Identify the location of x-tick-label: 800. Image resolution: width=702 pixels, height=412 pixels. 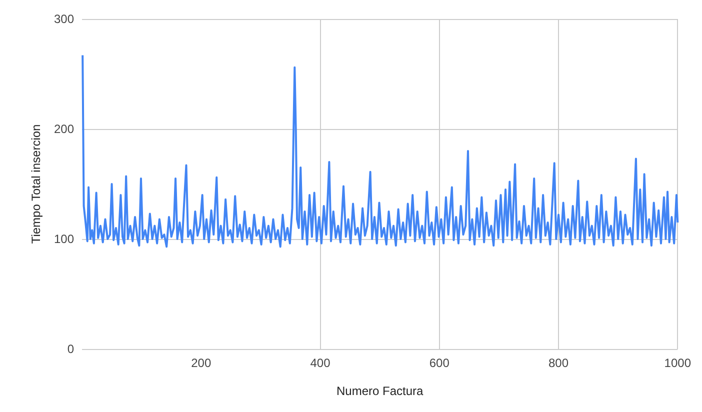
(558, 363).